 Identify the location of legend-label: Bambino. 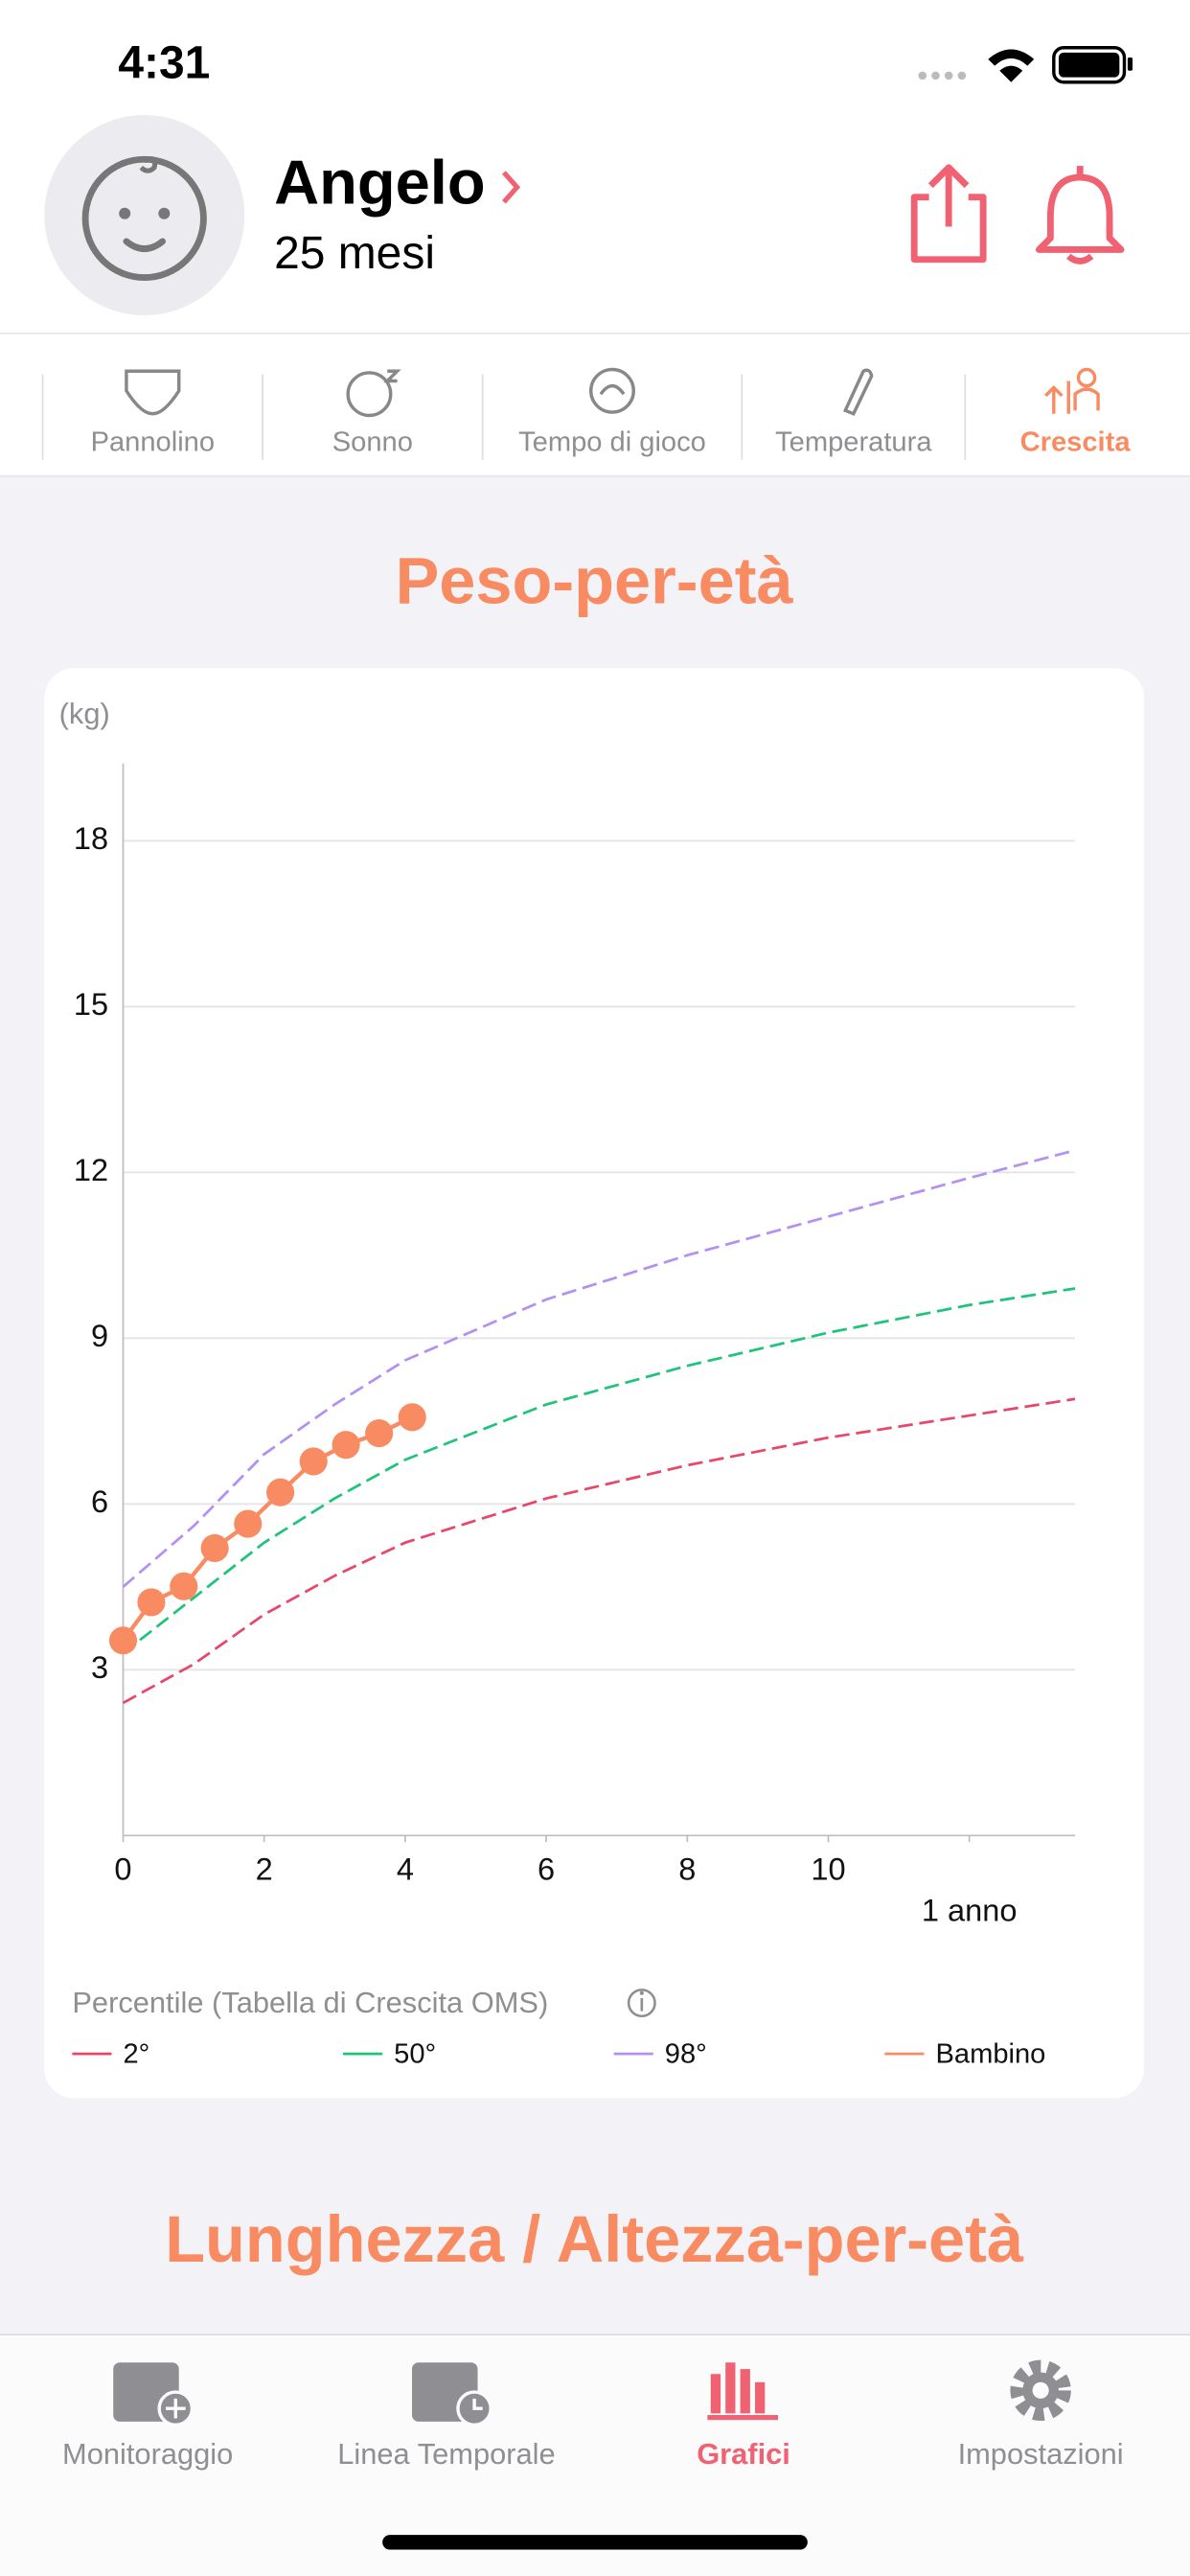
(990, 2054).